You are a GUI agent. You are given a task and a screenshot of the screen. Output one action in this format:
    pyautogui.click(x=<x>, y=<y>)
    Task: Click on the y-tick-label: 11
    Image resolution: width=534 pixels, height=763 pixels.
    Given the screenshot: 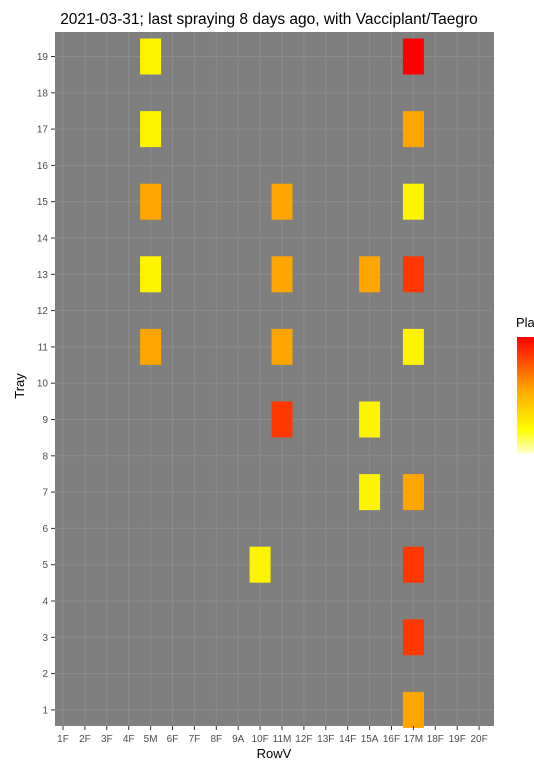 What is the action you would take?
    pyautogui.click(x=43, y=347)
    